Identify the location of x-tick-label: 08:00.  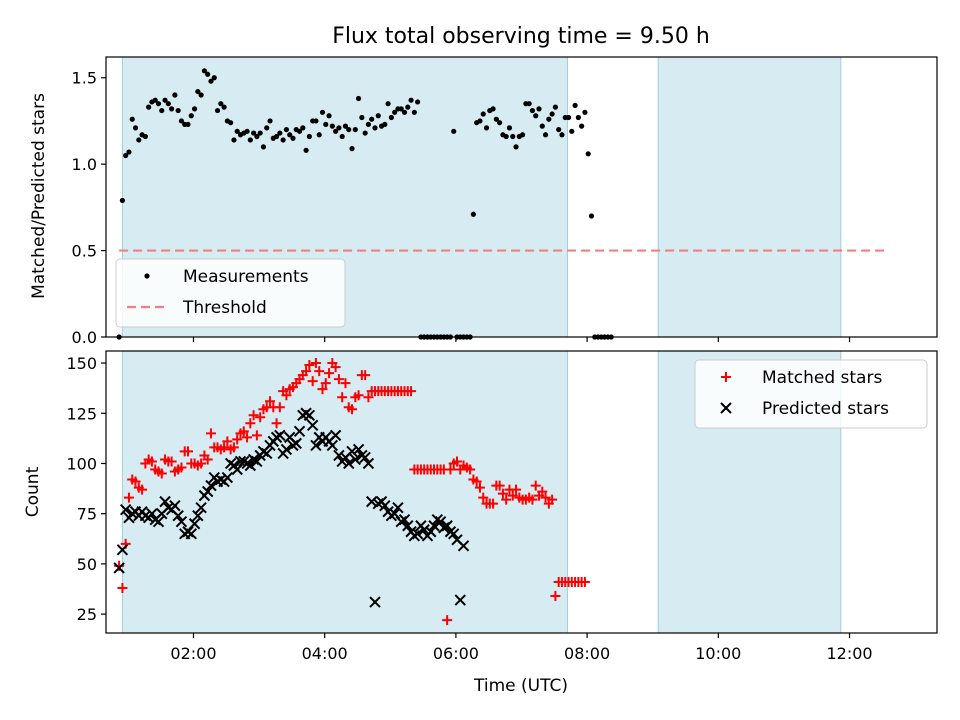
(587, 653).